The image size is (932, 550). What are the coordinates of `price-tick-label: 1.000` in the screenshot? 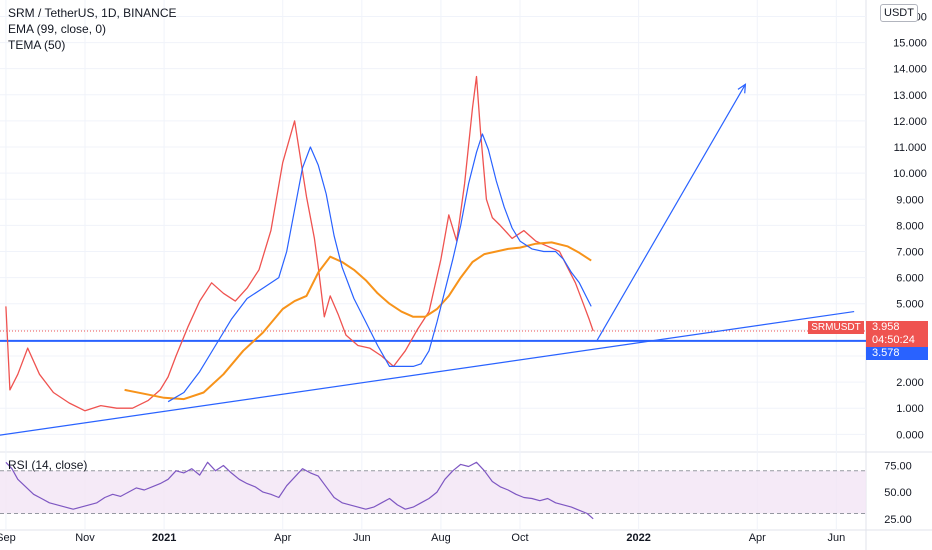 It's located at (910, 409).